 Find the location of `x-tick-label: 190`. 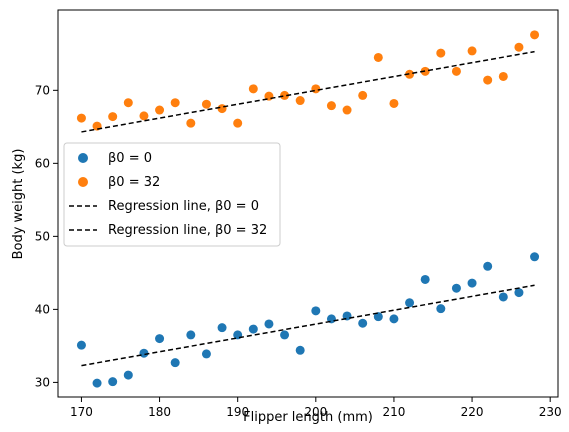

x-tick-label: 190 is located at coordinates (237, 412).